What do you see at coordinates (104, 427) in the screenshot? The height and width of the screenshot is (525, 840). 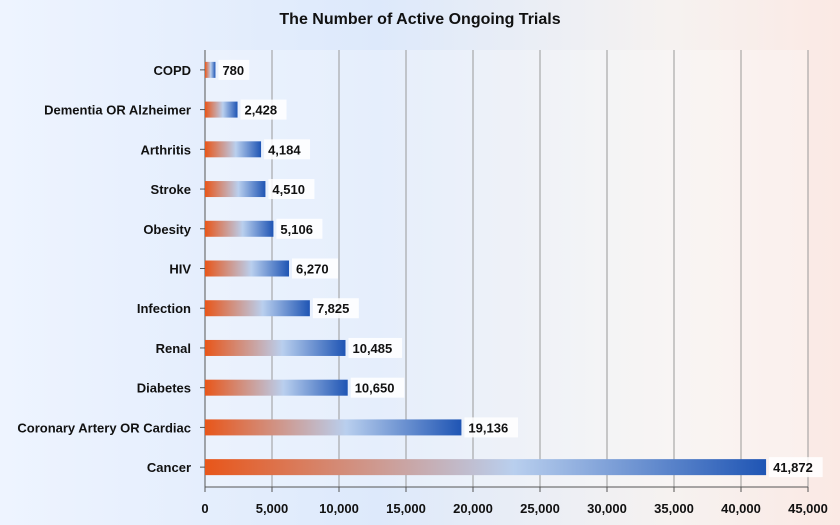 I see `category-label: Coronary Artery OR Cardiac` at bounding box center [104, 427].